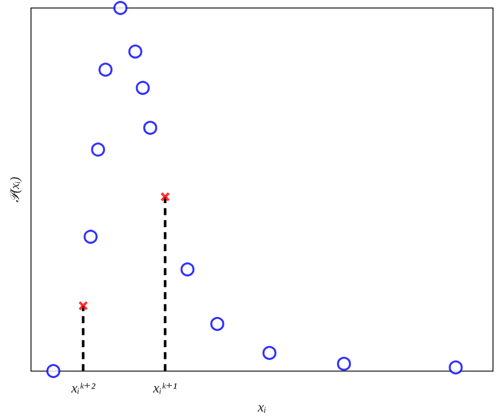  Describe the element at coordinates (165, 389) in the screenshot. I see `x-tick-label: xᵢᵏ⁺¹` at that location.